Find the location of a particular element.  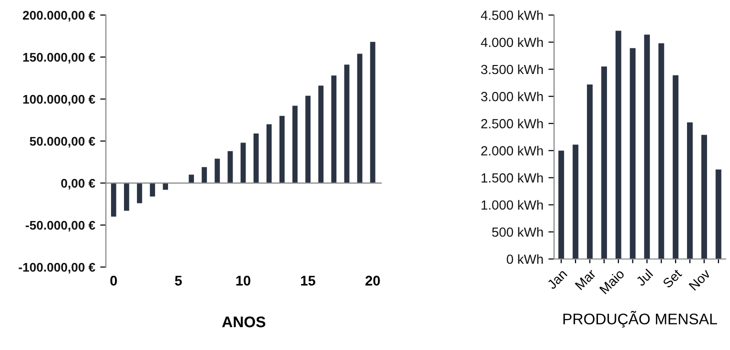

y-tick-label: -50.000,00 € is located at coordinates (61, 226).